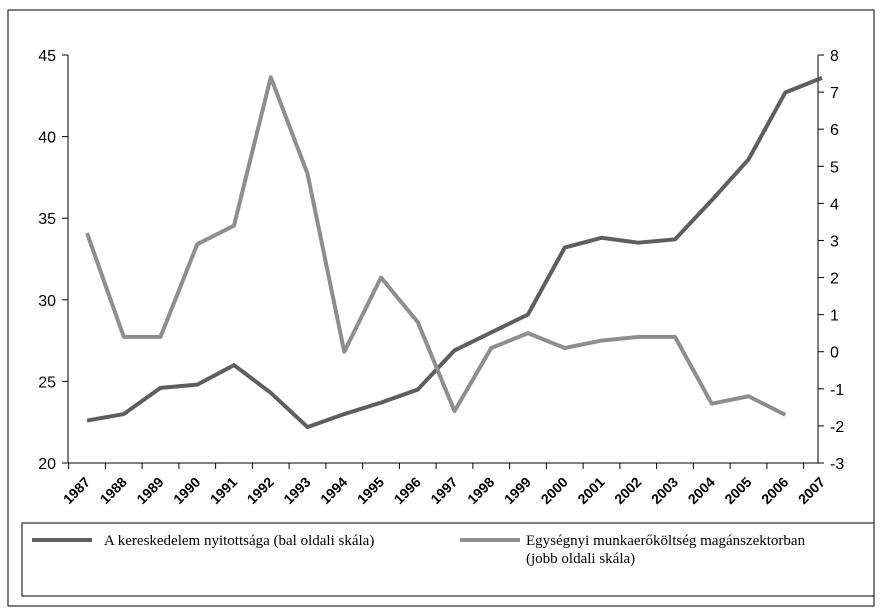 The height and width of the screenshot is (614, 882). Describe the element at coordinates (737, 490) in the screenshot. I see `x-tick-label: 2005` at that location.